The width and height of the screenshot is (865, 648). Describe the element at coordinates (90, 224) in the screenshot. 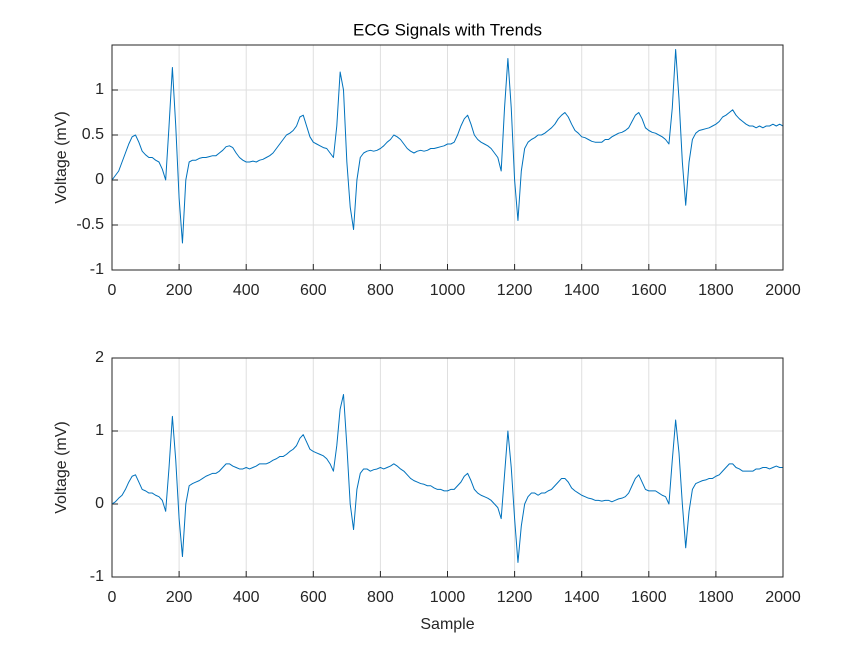

I see `y-tick-label: -0.5` at that location.